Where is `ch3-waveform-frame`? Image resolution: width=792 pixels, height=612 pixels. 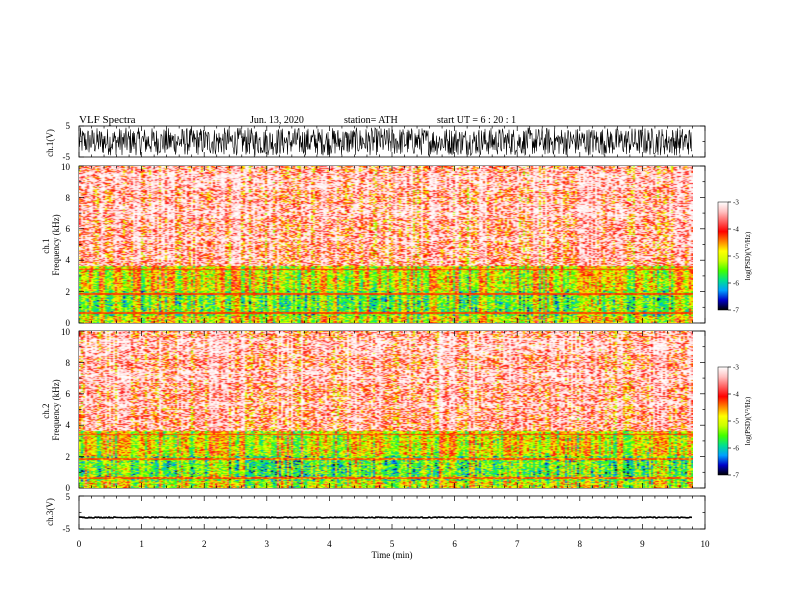
ch3-waveform-frame is located at coordinates (392, 512).